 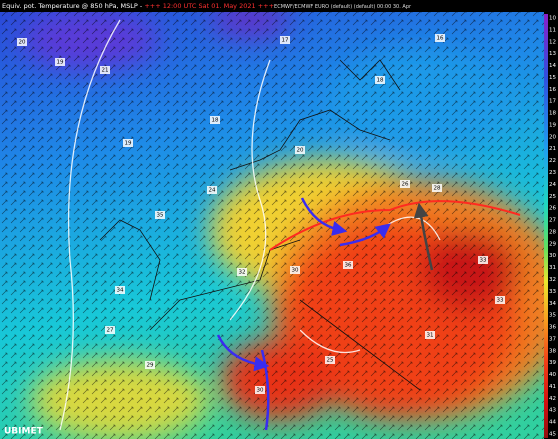 I want to click on label-text: 31, so click(x=430, y=336).